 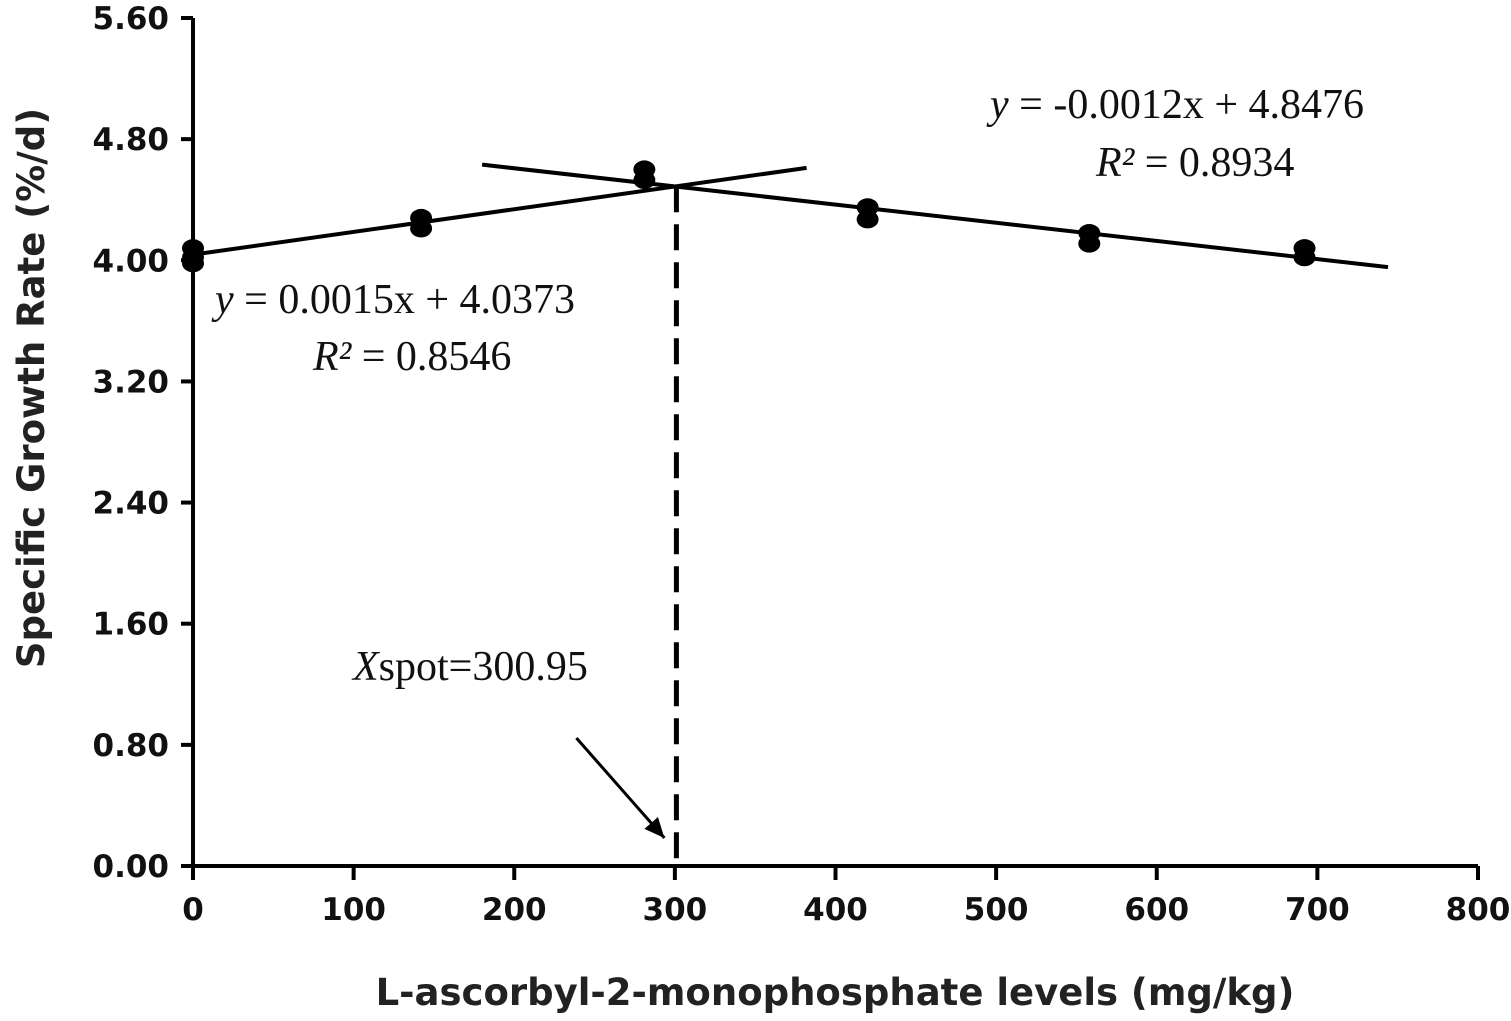 What do you see at coordinates (131, 261) in the screenshot?
I see `y-tick-label: 4.00` at bounding box center [131, 261].